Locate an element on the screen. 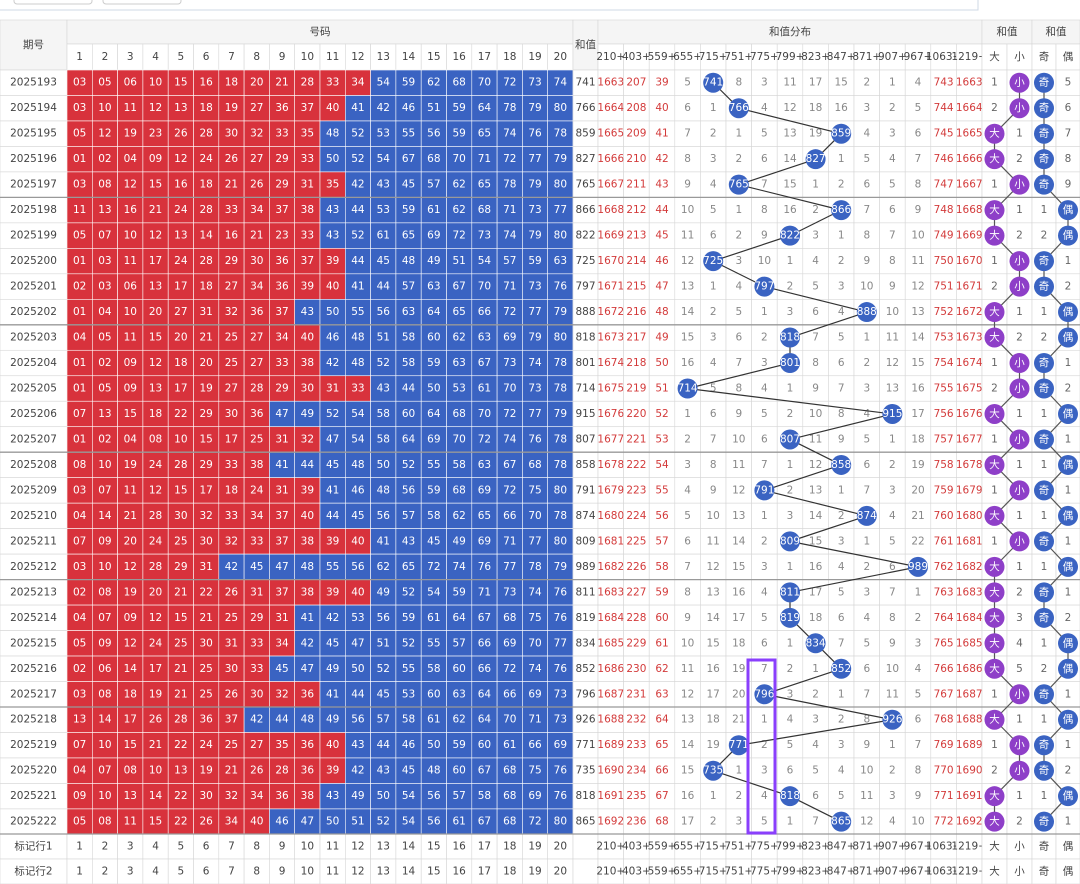 The image size is (1080, 884). distribution-cell: 67 is located at coordinates (661, 796).